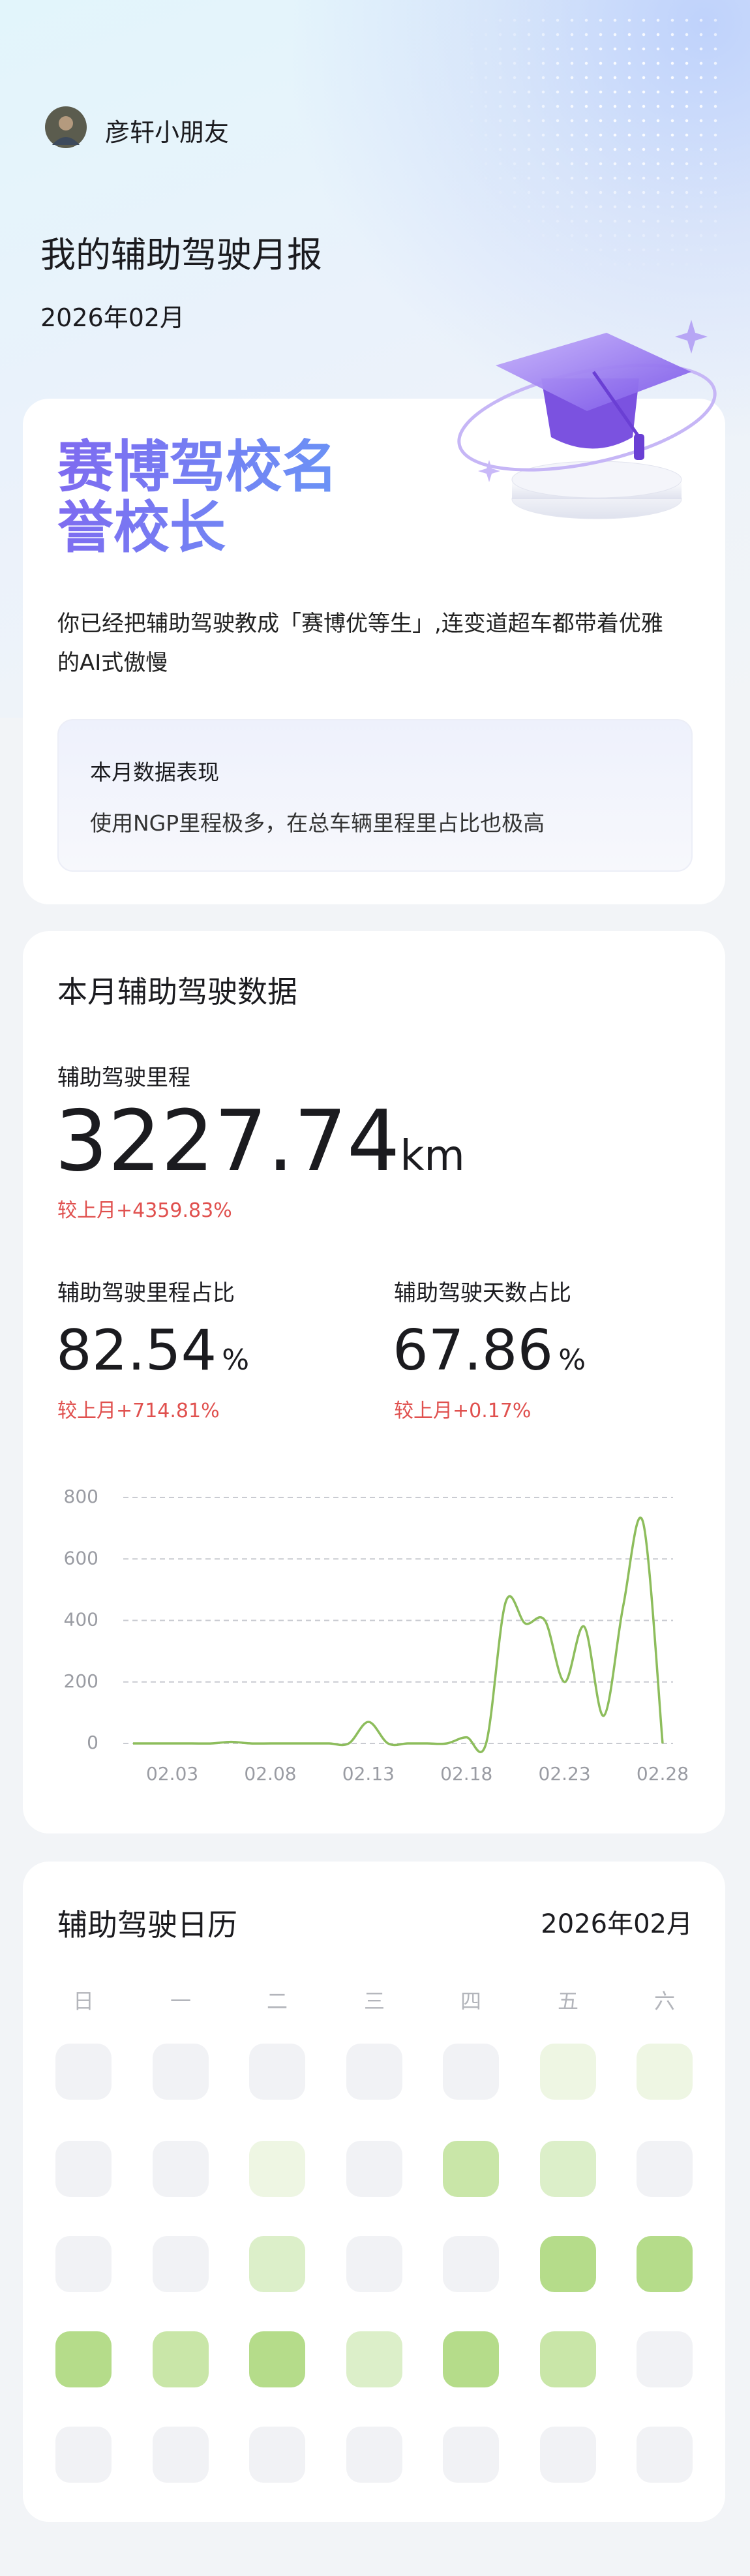 The height and width of the screenshot is (2576, 750). Describe the element at coordinates (587, 419) in the screenshot. I see `cap-illustration` at that location.